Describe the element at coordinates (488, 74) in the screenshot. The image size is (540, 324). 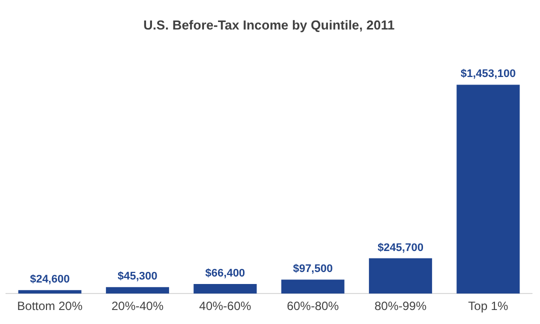
I see `data-label: $1,453,100` at that location.